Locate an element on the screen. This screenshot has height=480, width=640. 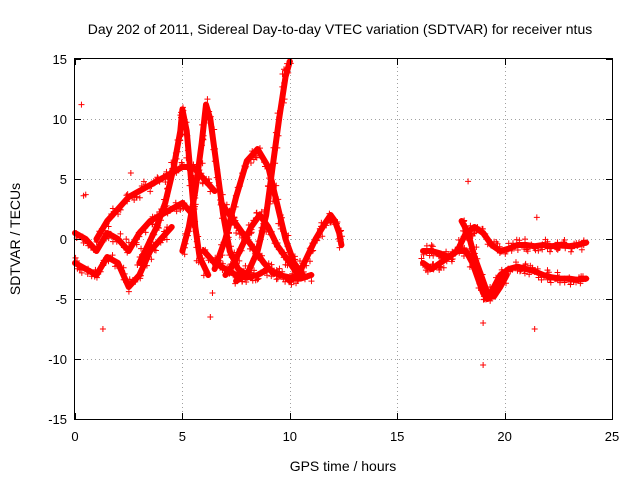
x-tick-label: 10 is located at coordinates (290, 436).